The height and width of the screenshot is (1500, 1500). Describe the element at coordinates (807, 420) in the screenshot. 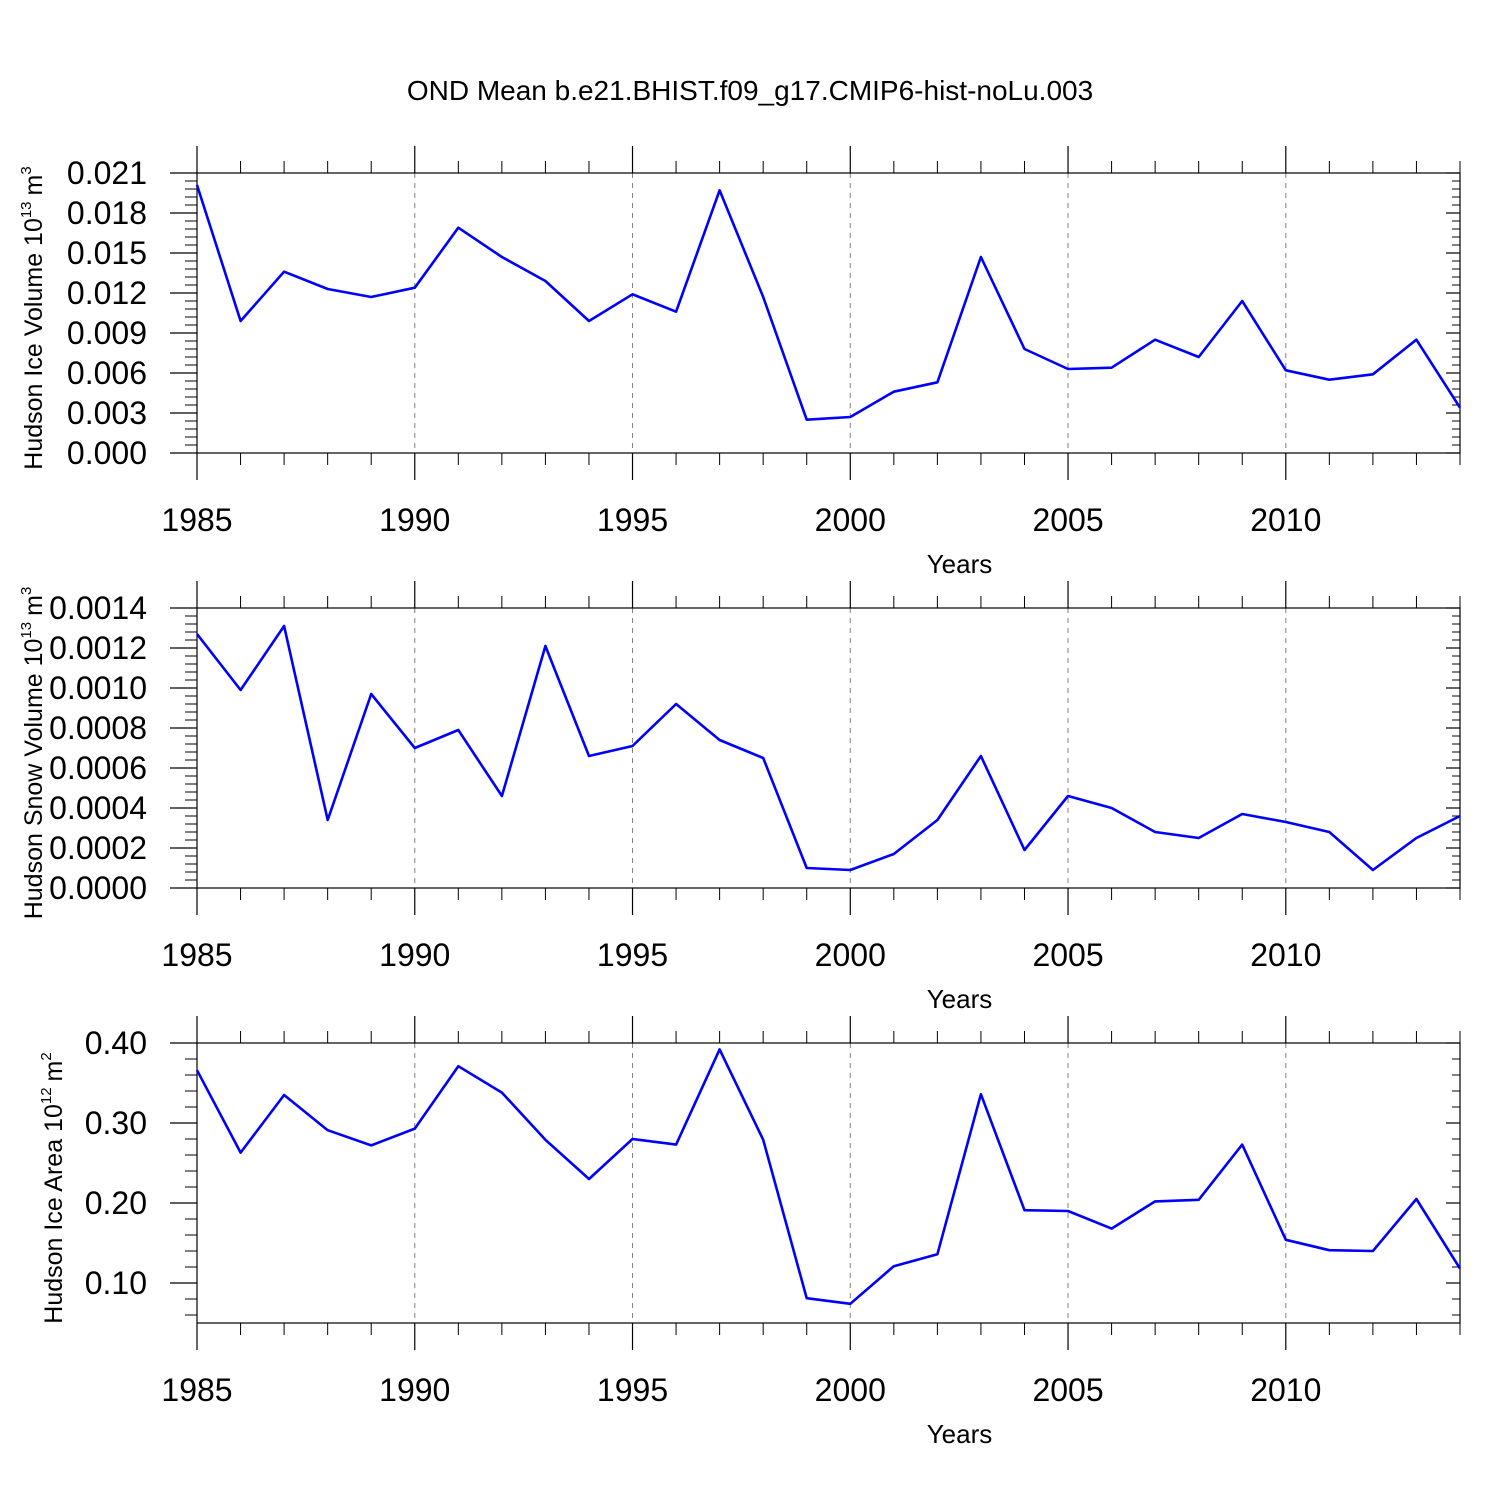

I see `chart-0-point-1999` at that location.